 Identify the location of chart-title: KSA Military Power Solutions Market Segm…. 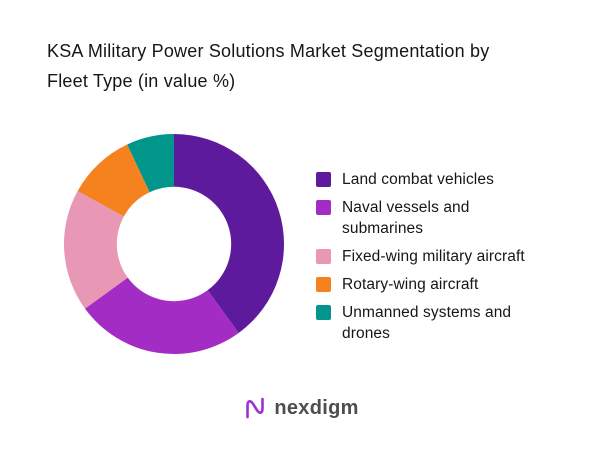
(307, 66).